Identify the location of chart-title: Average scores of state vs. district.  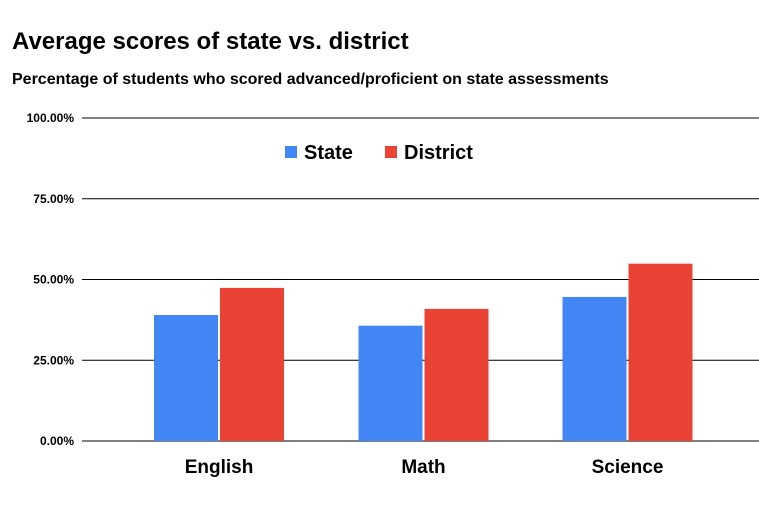
(210, 41).